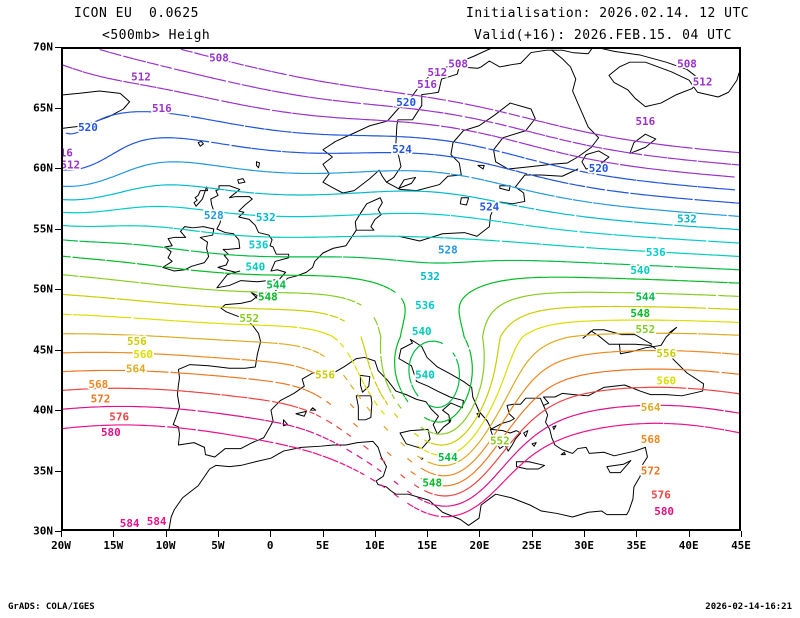 This screenshot has width=800, height=618. I want to click on contour-label: 552, so click(645, 329).